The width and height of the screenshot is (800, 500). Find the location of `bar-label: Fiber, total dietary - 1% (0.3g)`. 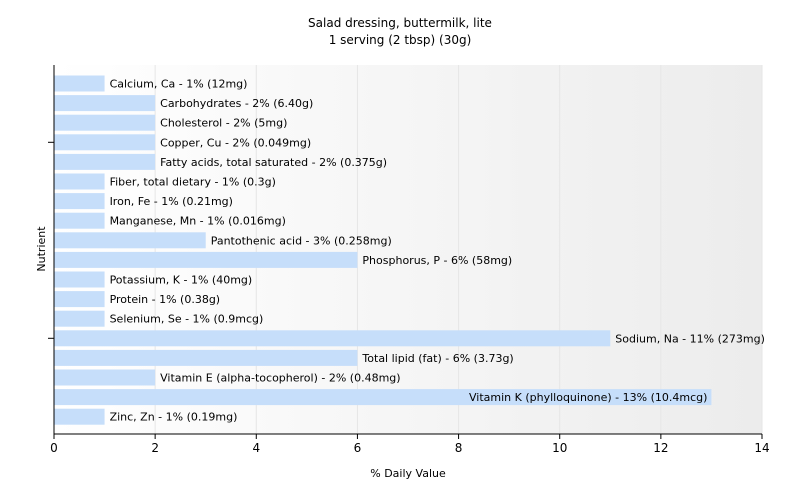

bar-label: Fiber, total dietary - 1% (0.3g) is located at coordinates (193, 182).